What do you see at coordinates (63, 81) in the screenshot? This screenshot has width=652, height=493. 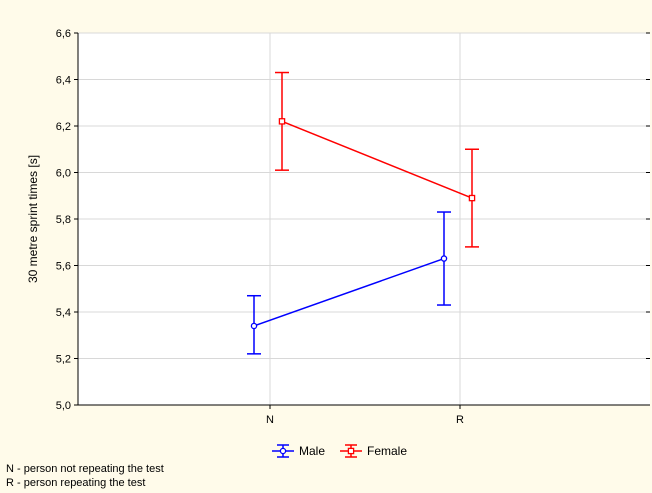 I see `y-tick-label: 6,4` at bounding box center [63, 81].